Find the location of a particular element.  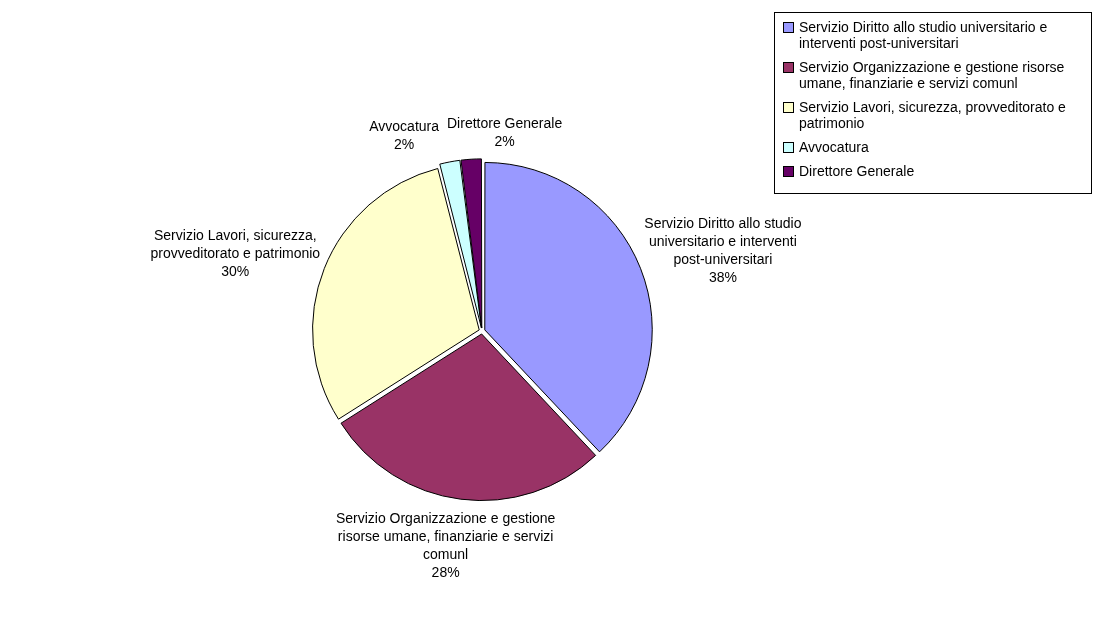

data-label: 38% is located at coordinates (722, 277).